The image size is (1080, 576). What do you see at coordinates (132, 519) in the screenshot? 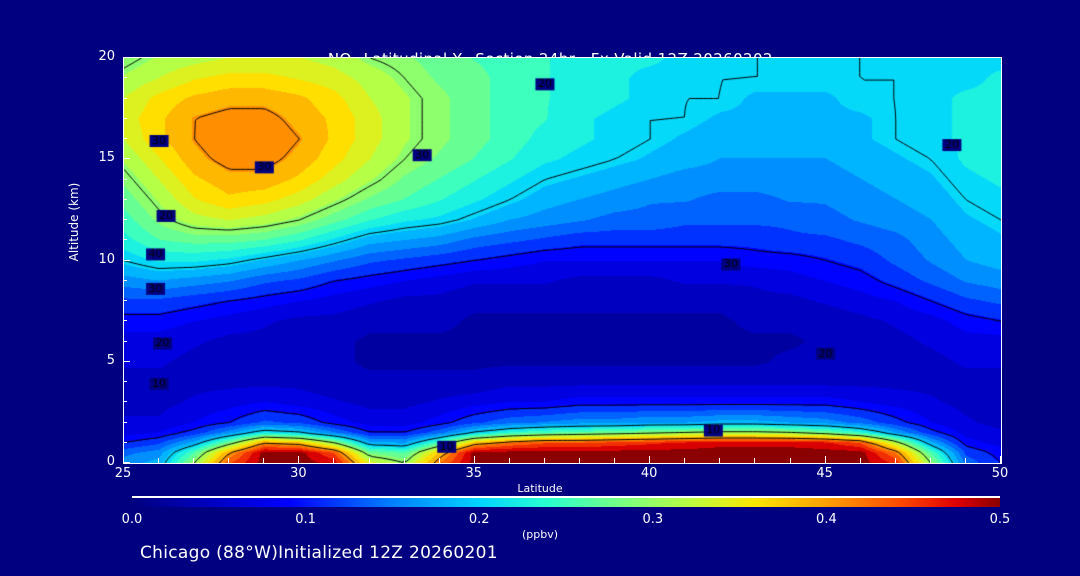
I see `colorbar-tick-label: 0.0` at bounding box center [132, 519].